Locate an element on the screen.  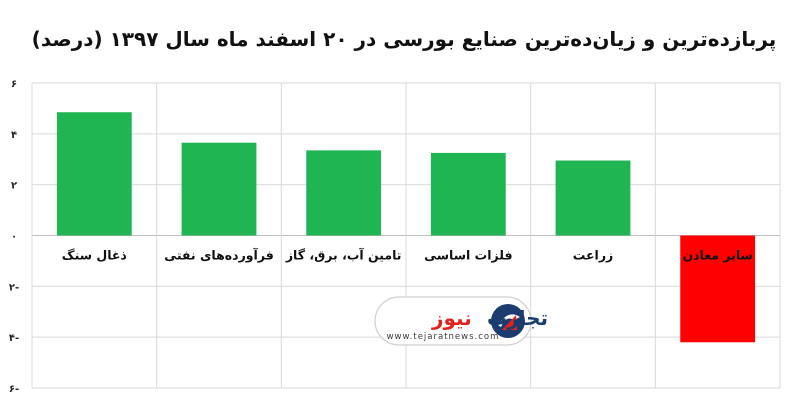
y-tick-label: ۶ is located at coordinates (14, 84).